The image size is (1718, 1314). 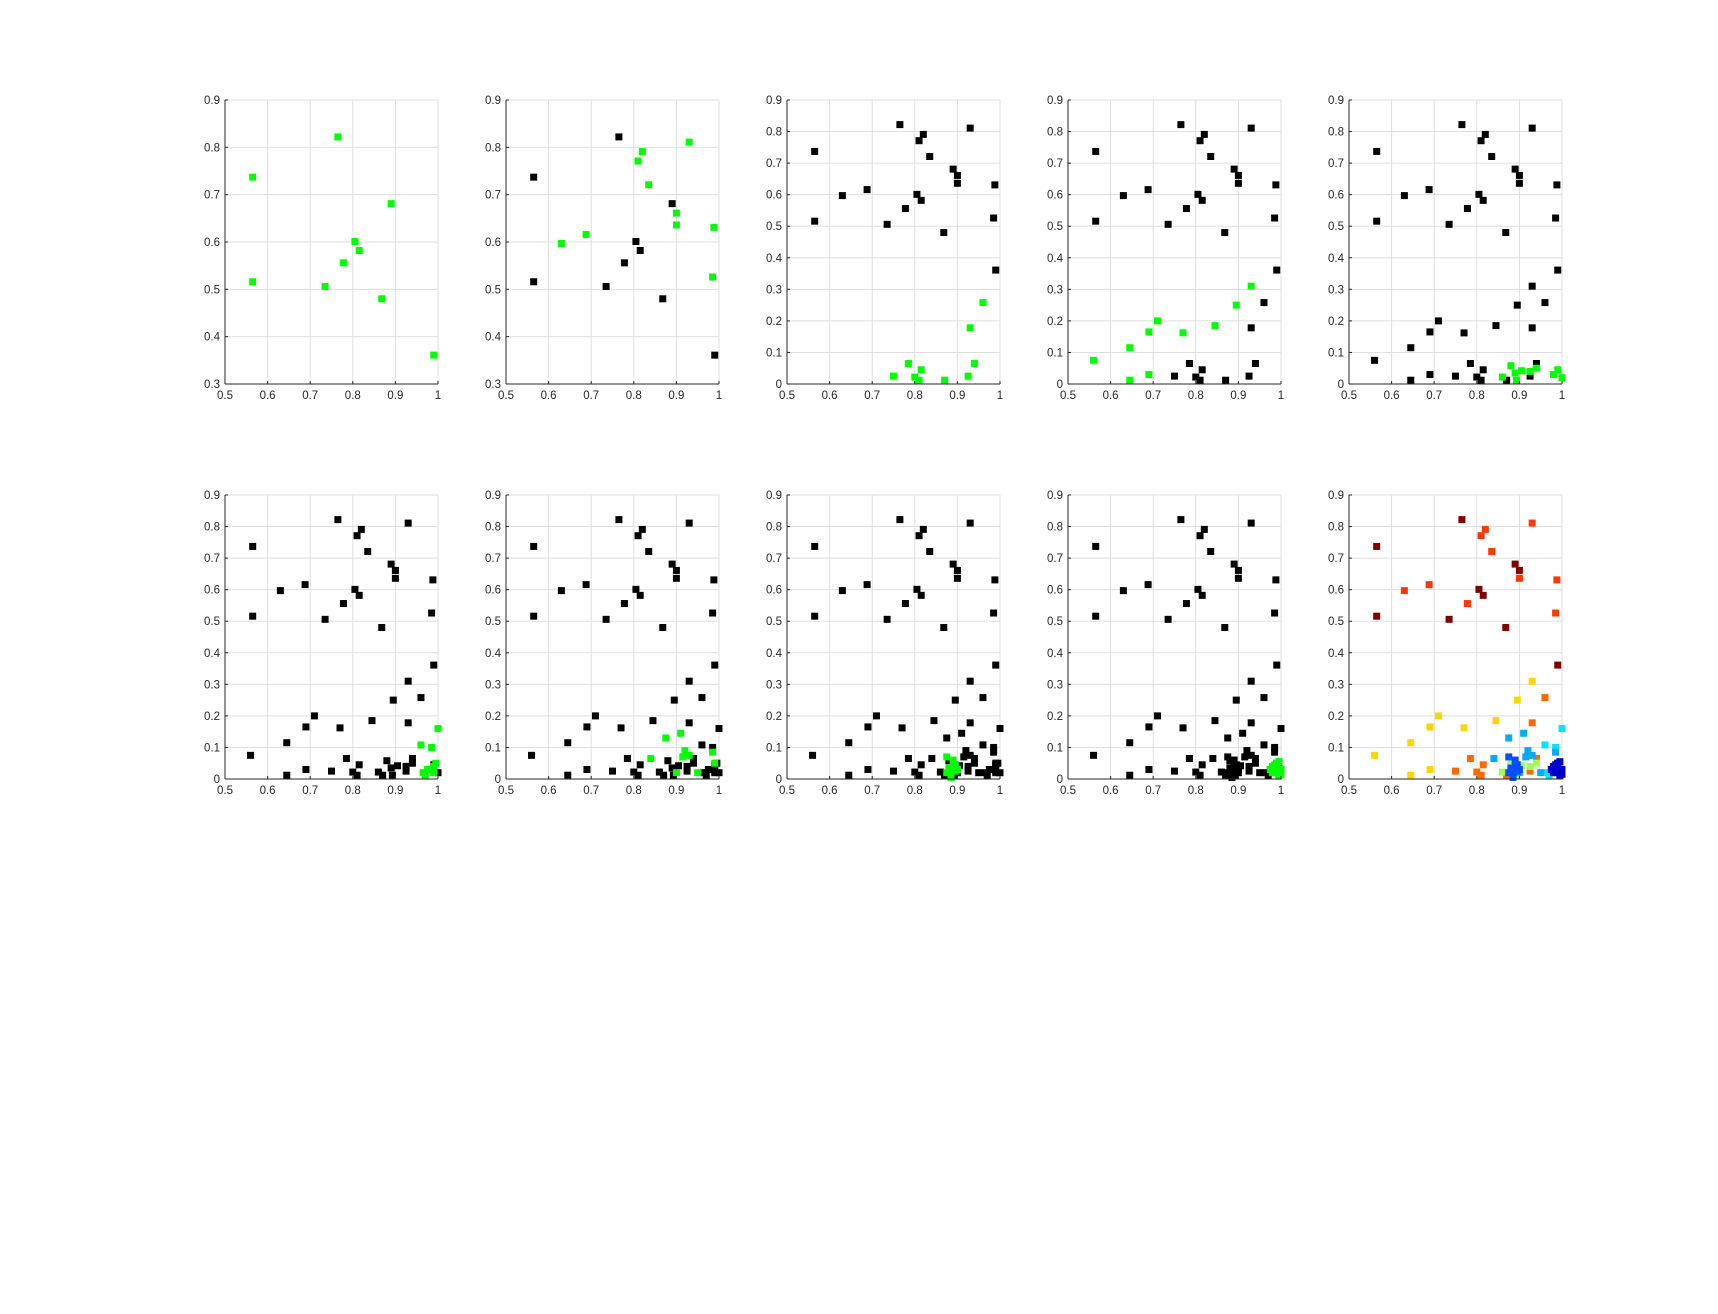 I want to click on x-tick-label: 0.8, so click(x=1477, y=791).